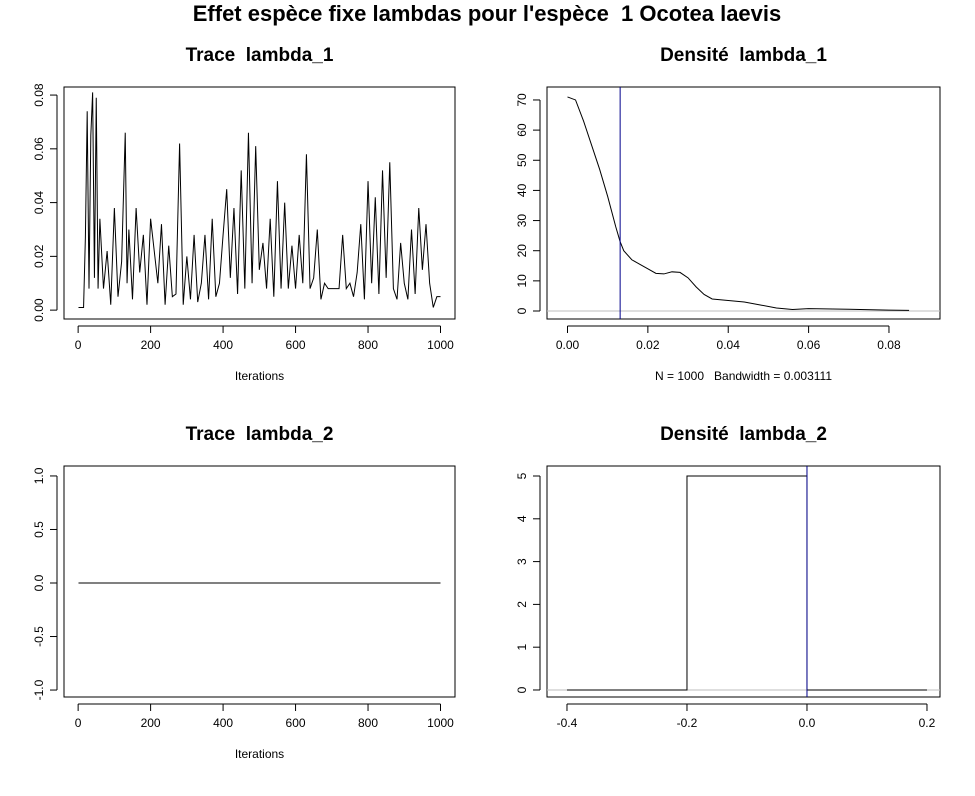 The image size is (975, 796). What do you see at coordinates (522, 100) in the screenshot?
I see `y-tick-label: 70` at bounding box center [522, 100].